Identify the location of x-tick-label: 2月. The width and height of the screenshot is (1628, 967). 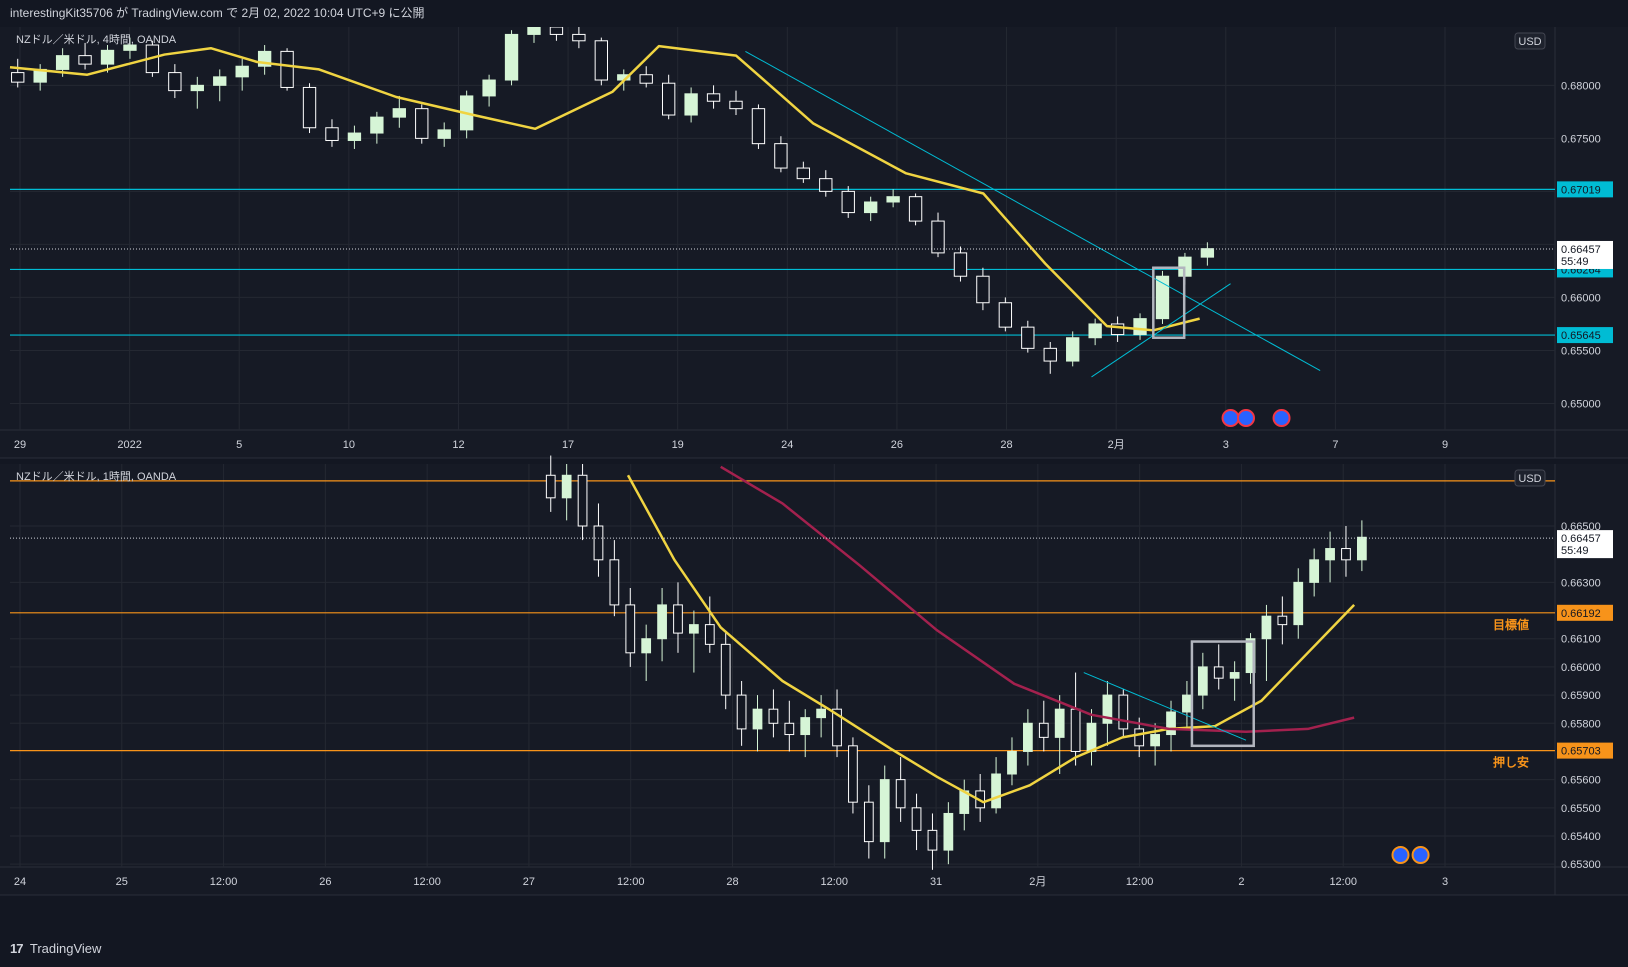
(1116, 445).